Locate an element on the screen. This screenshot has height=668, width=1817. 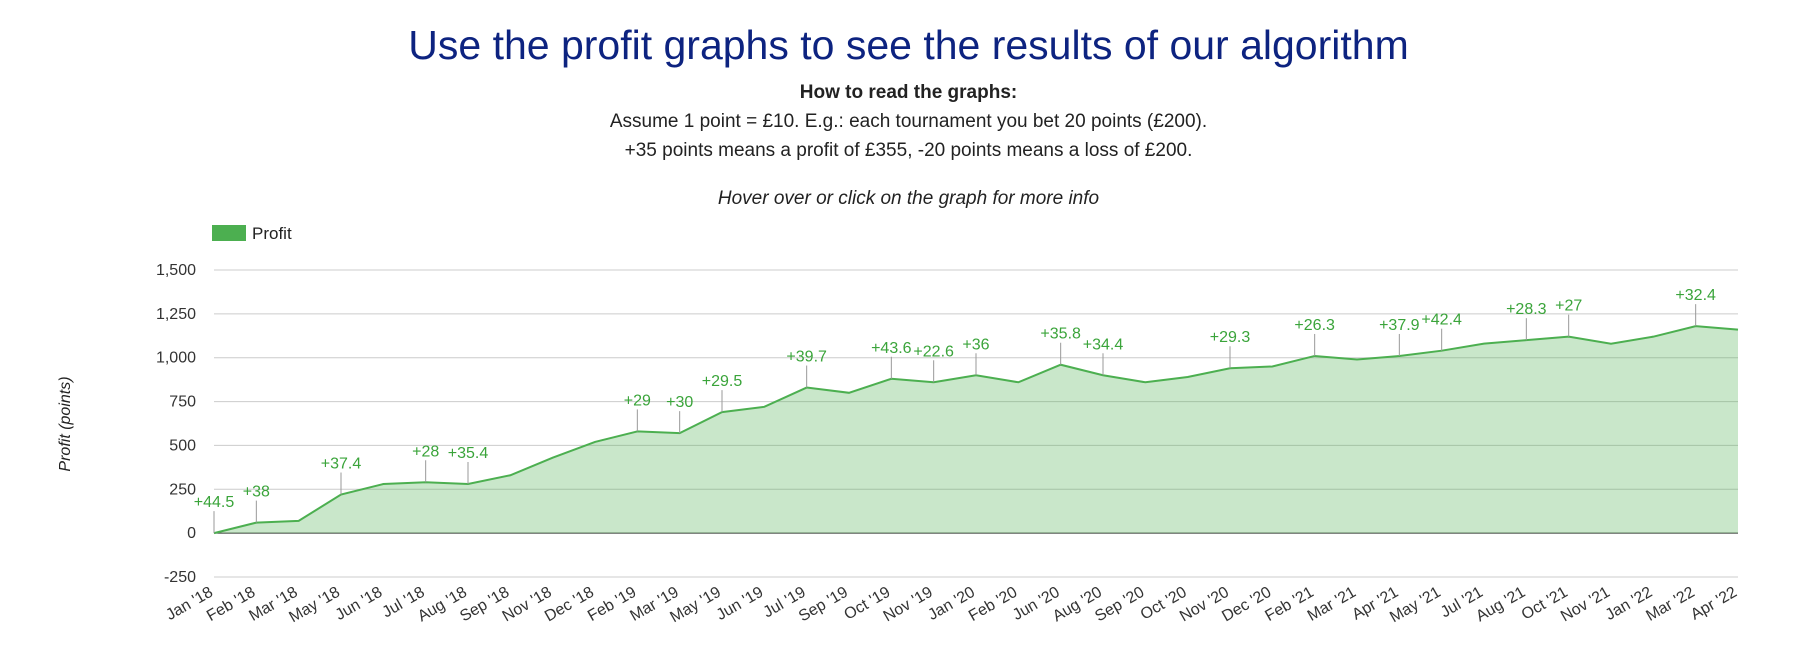
annotation: +38 is located at coordinates (256, 492).